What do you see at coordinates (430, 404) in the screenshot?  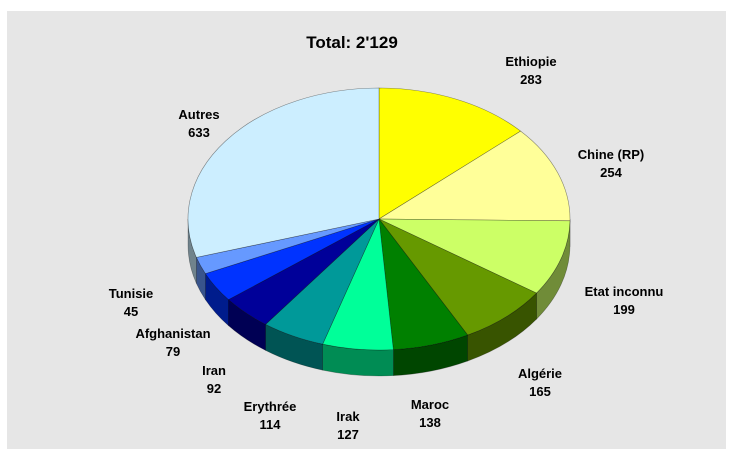 I see `slice-label-maroc: Maroc` at bounding box center [430, 404].